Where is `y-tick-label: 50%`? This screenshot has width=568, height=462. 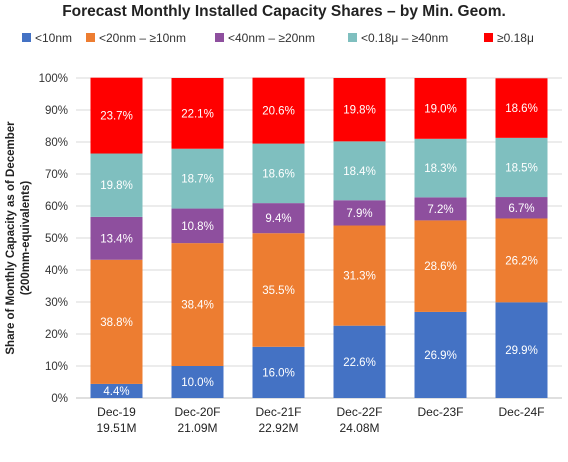
y-tick-label: 50% is located at coordinates (56, 239).